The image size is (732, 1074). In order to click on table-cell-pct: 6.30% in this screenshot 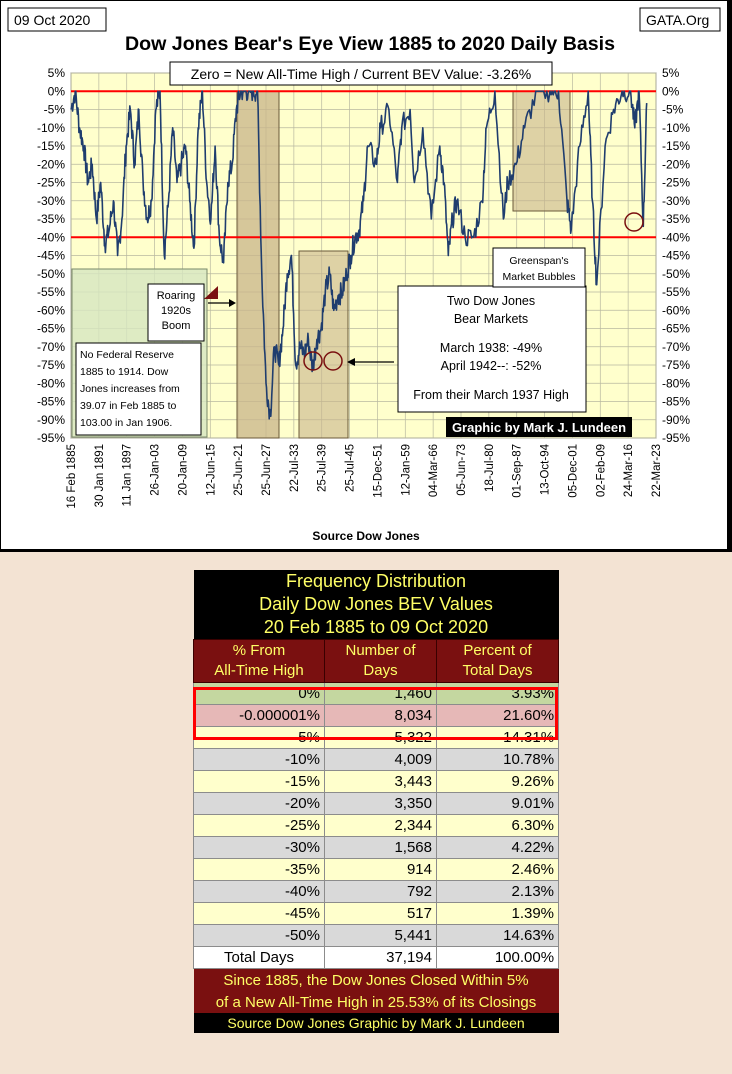, I will do `click(497, 825)`.